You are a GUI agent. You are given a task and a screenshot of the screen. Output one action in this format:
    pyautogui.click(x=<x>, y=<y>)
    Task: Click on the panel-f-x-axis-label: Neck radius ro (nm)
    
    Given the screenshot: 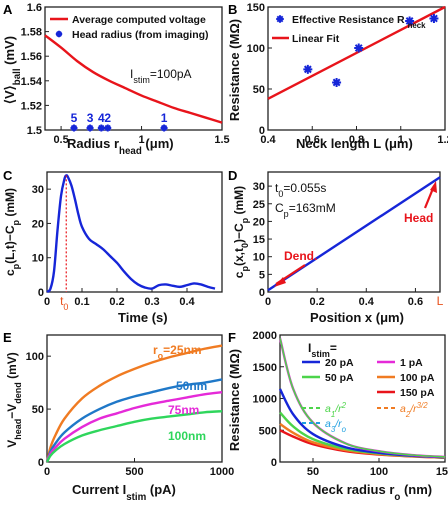 What is the action you would take?
    pyautogui.click(x=372, y=491)
    